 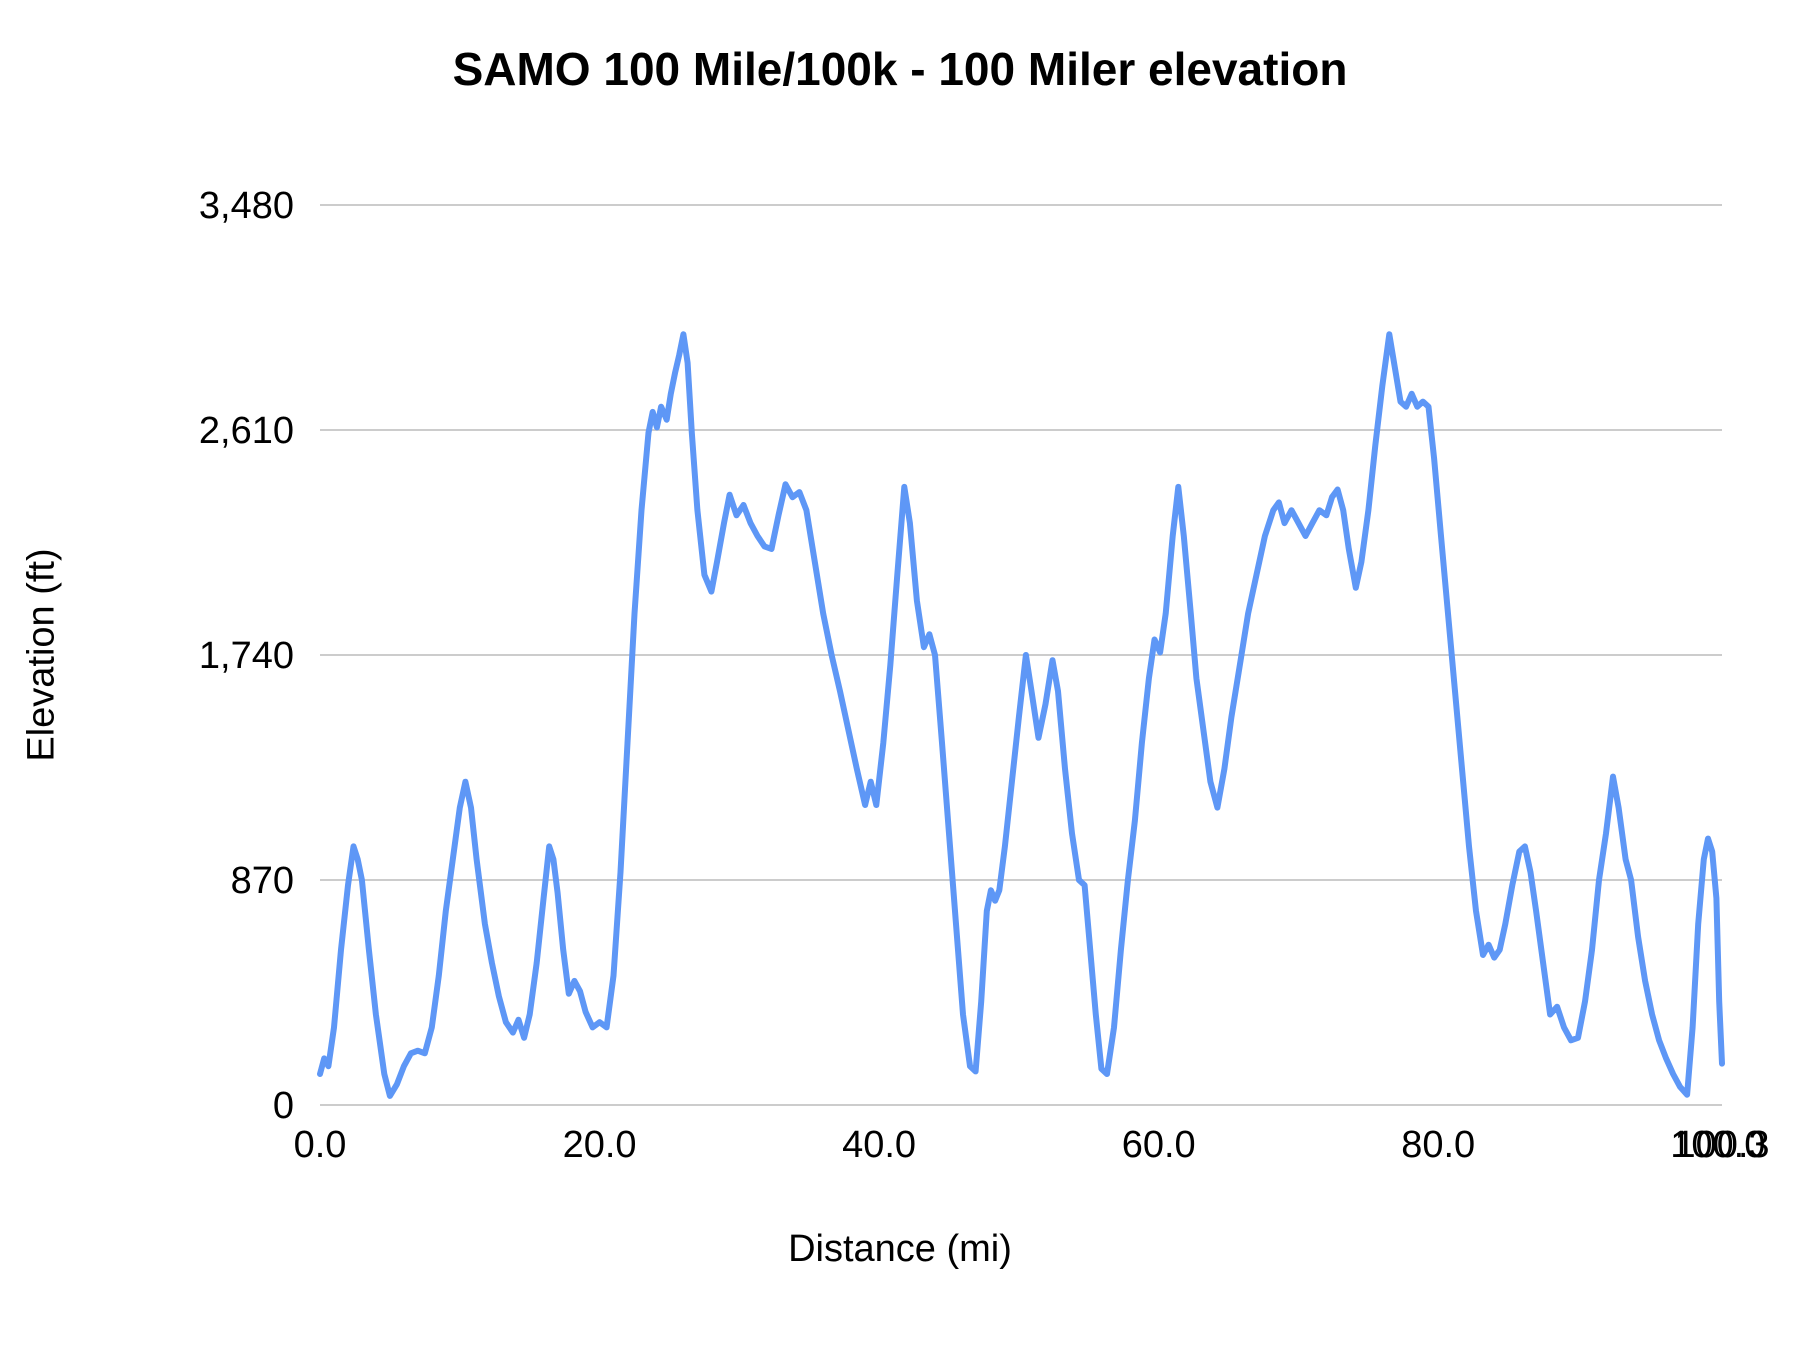 I want to click on chart-title: SAMO 100 Mile/100k - 100 Miler elevation, so click(x=900, y=69).